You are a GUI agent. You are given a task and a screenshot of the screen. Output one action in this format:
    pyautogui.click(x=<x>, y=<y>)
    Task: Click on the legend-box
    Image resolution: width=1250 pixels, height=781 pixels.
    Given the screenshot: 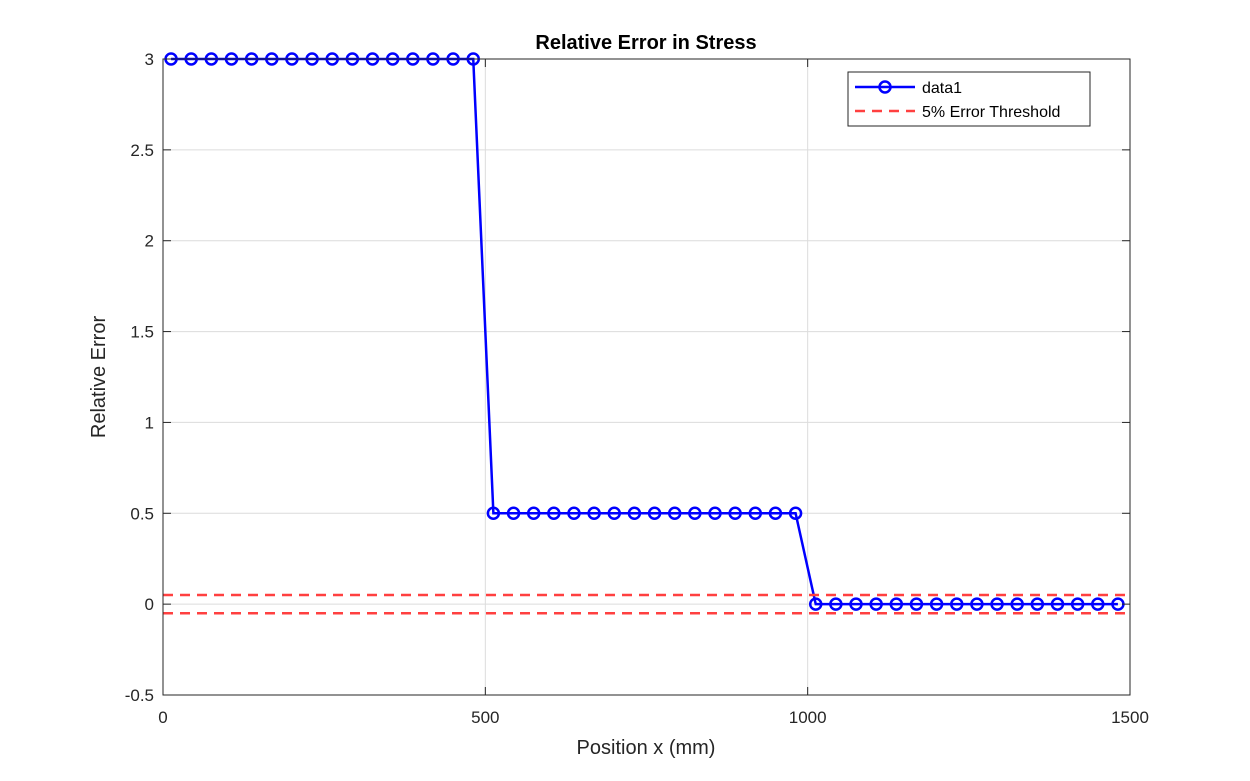 What is the action you would take?
    pyautogui.click(x=969, y=99)
    